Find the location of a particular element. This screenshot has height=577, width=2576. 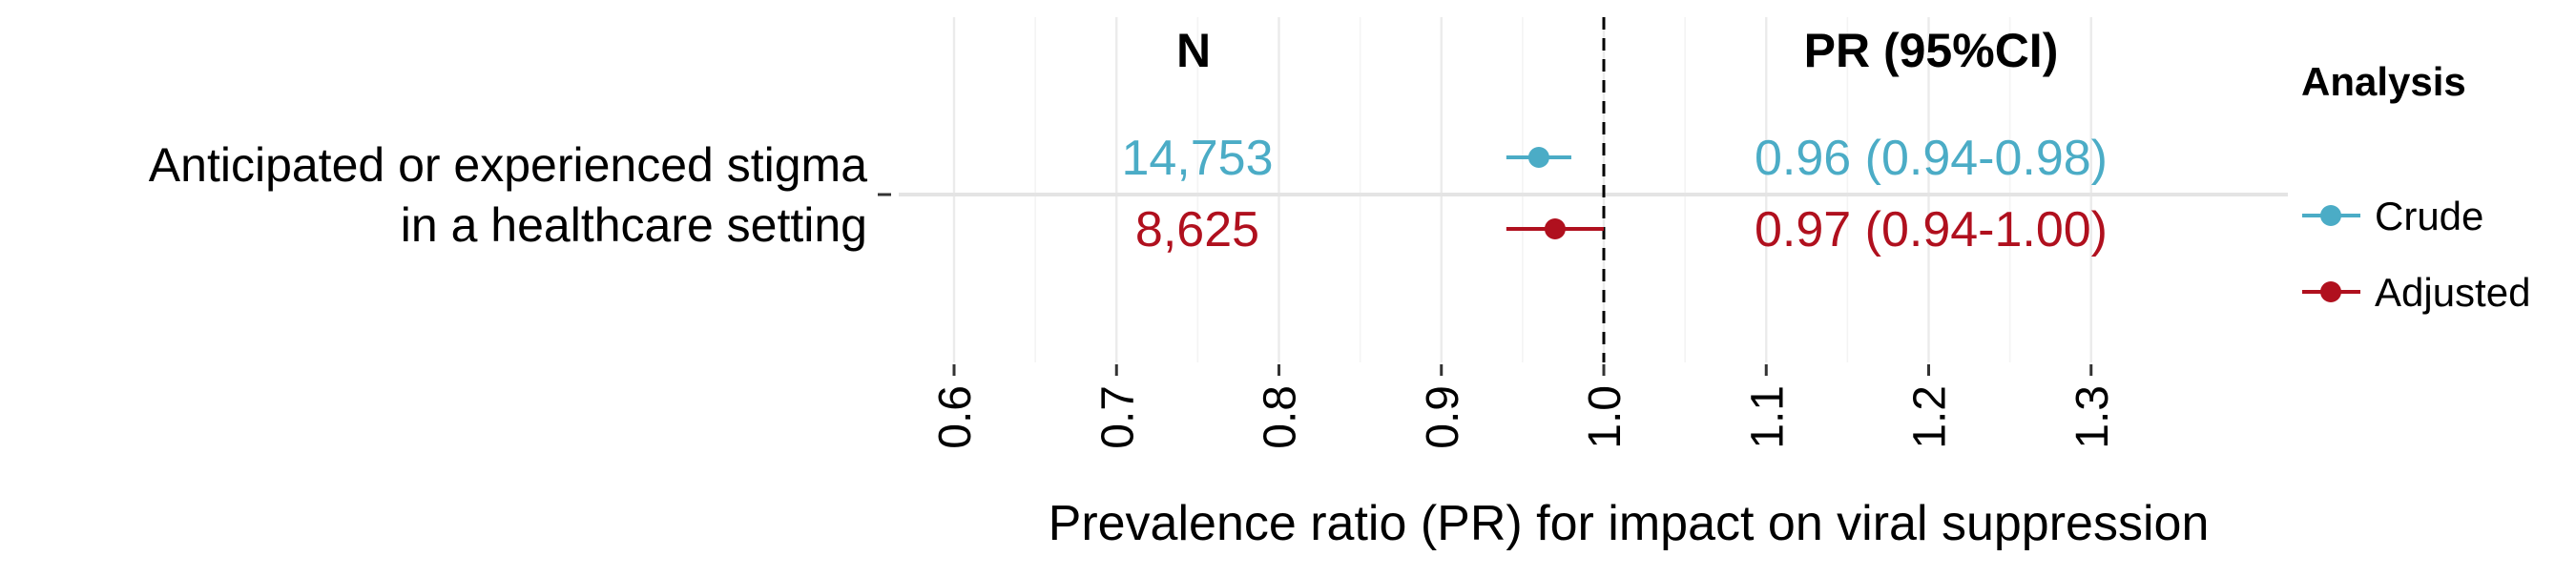

x-tick-label-4: 1.0 is located at coordinates (1605, 417).